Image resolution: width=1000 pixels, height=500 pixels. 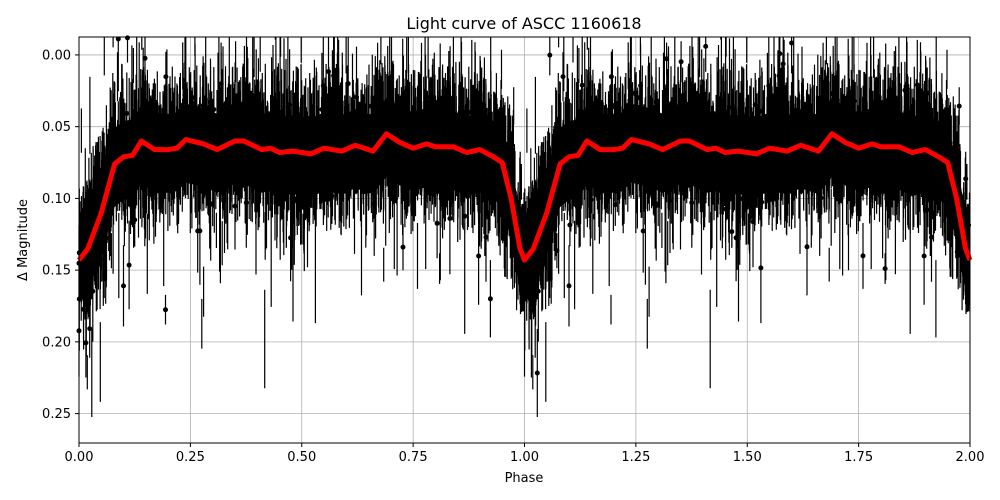 I want to click on y-tick-label: 0.00, so click(x=56, y=55).